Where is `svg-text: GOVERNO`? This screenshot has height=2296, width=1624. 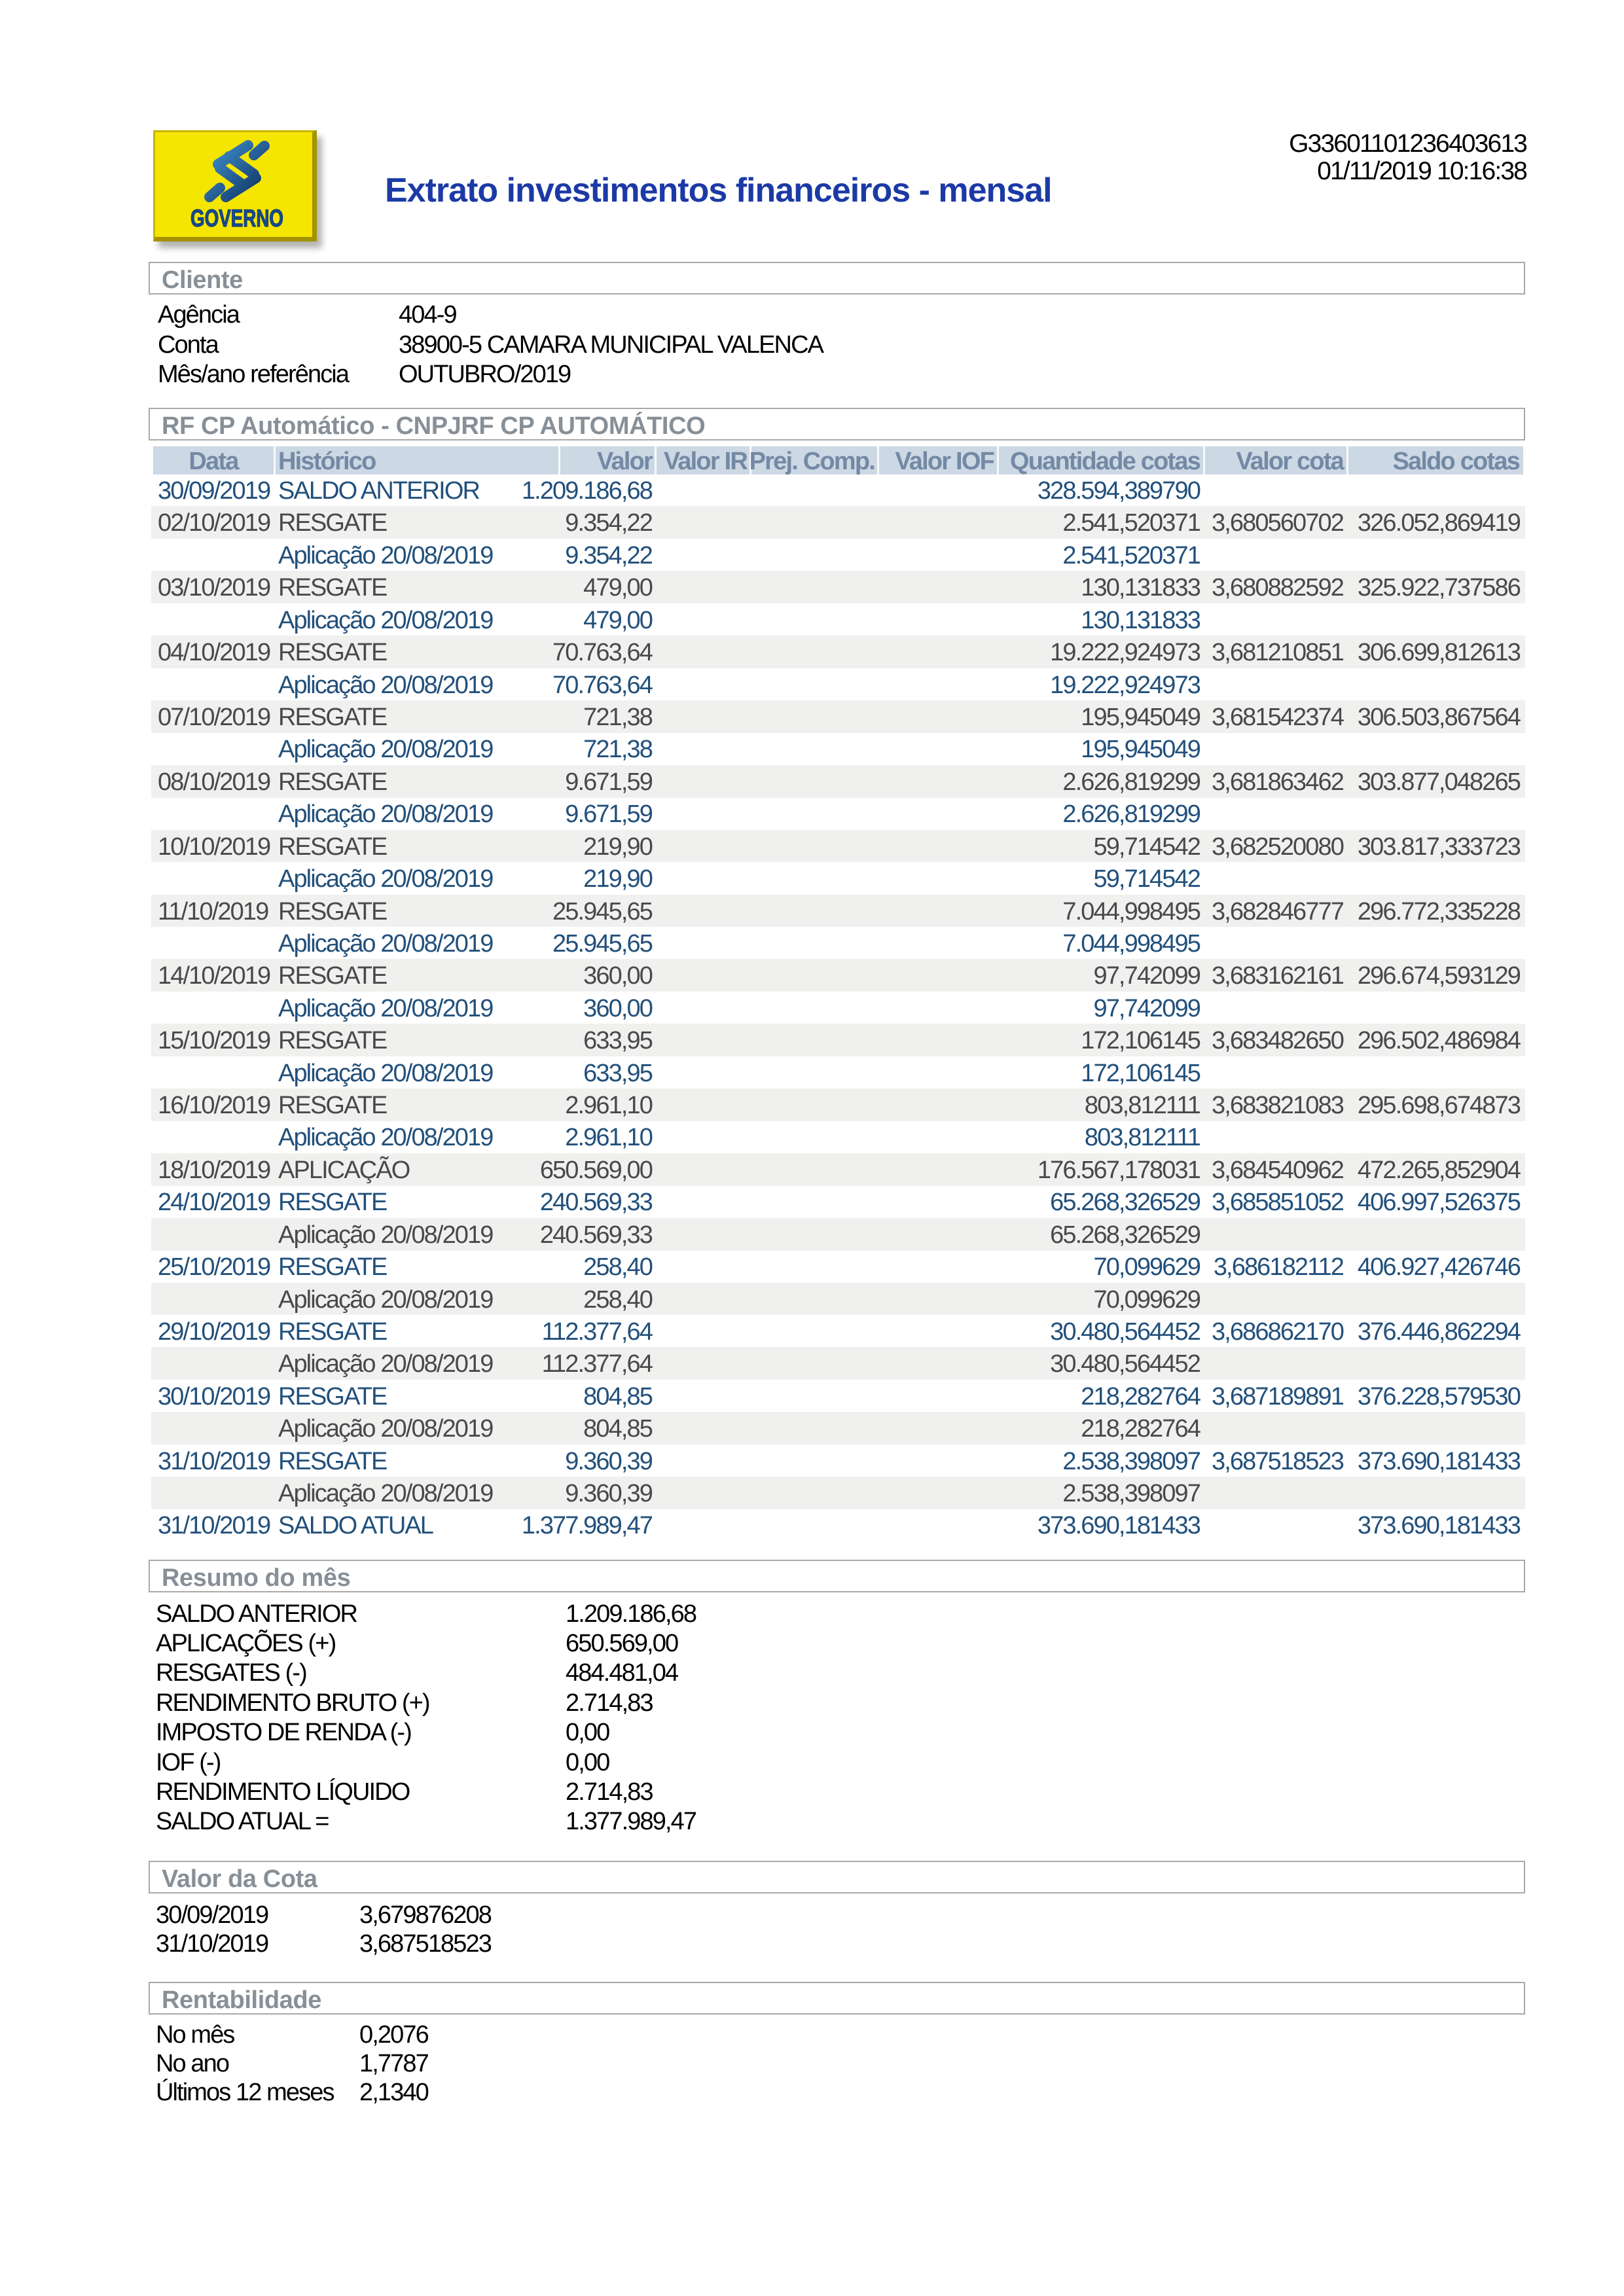
svg-text: GOVERNO is located at coordinates (236, 218).